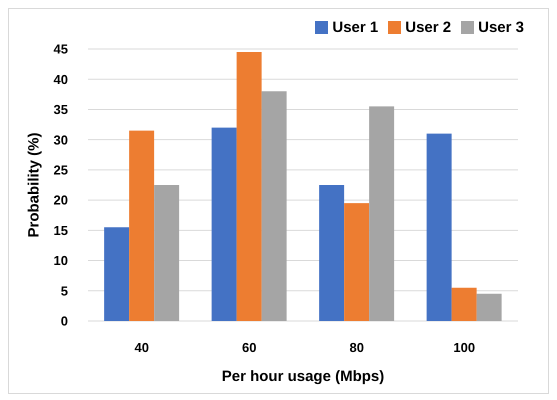 Image resolution: width=557 pixels, height=400 pixels. I want to click on x-tick-label: 40, so click(141, 348).